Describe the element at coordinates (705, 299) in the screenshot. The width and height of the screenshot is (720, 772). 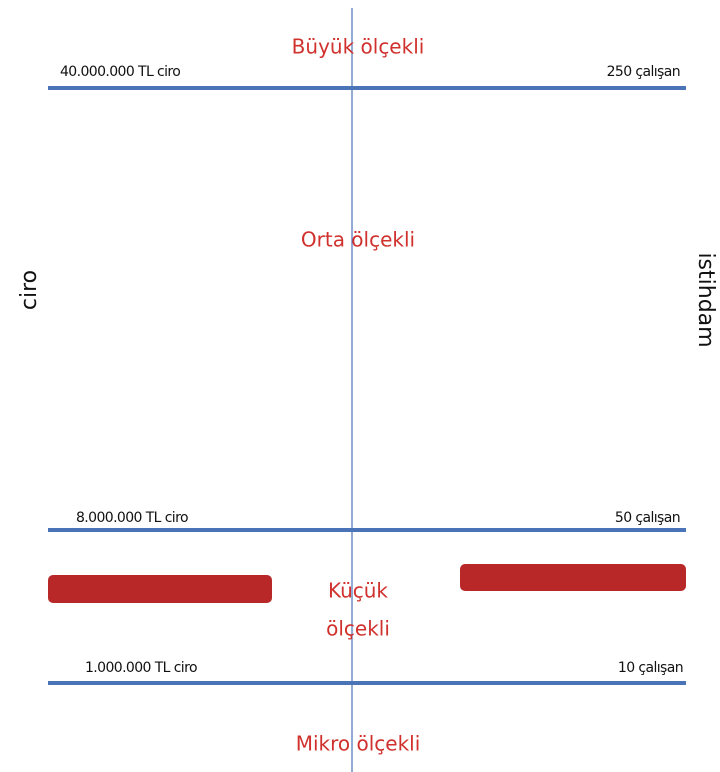
I see `right-axis-label: istihdam` at that location.